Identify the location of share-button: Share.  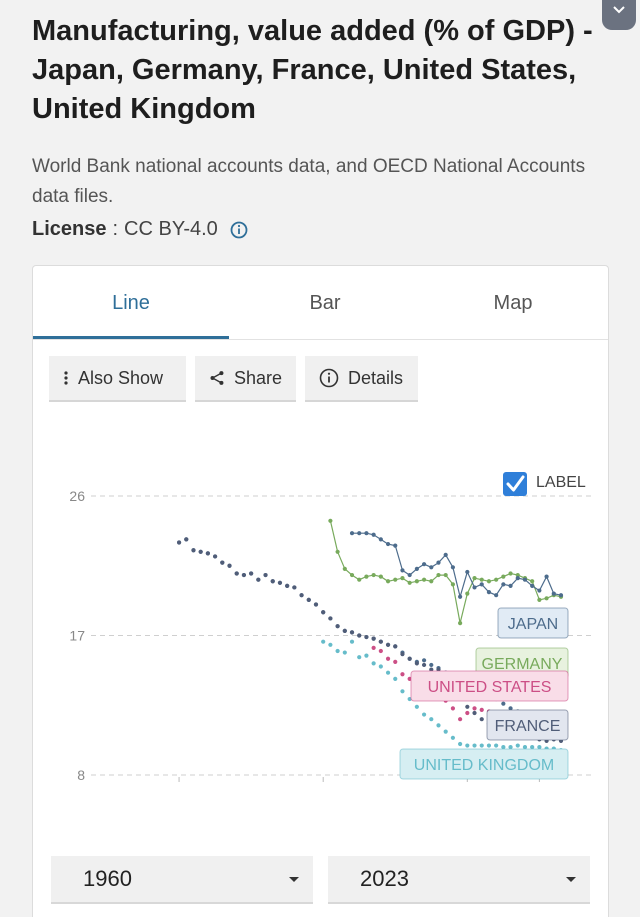
(245, 379).